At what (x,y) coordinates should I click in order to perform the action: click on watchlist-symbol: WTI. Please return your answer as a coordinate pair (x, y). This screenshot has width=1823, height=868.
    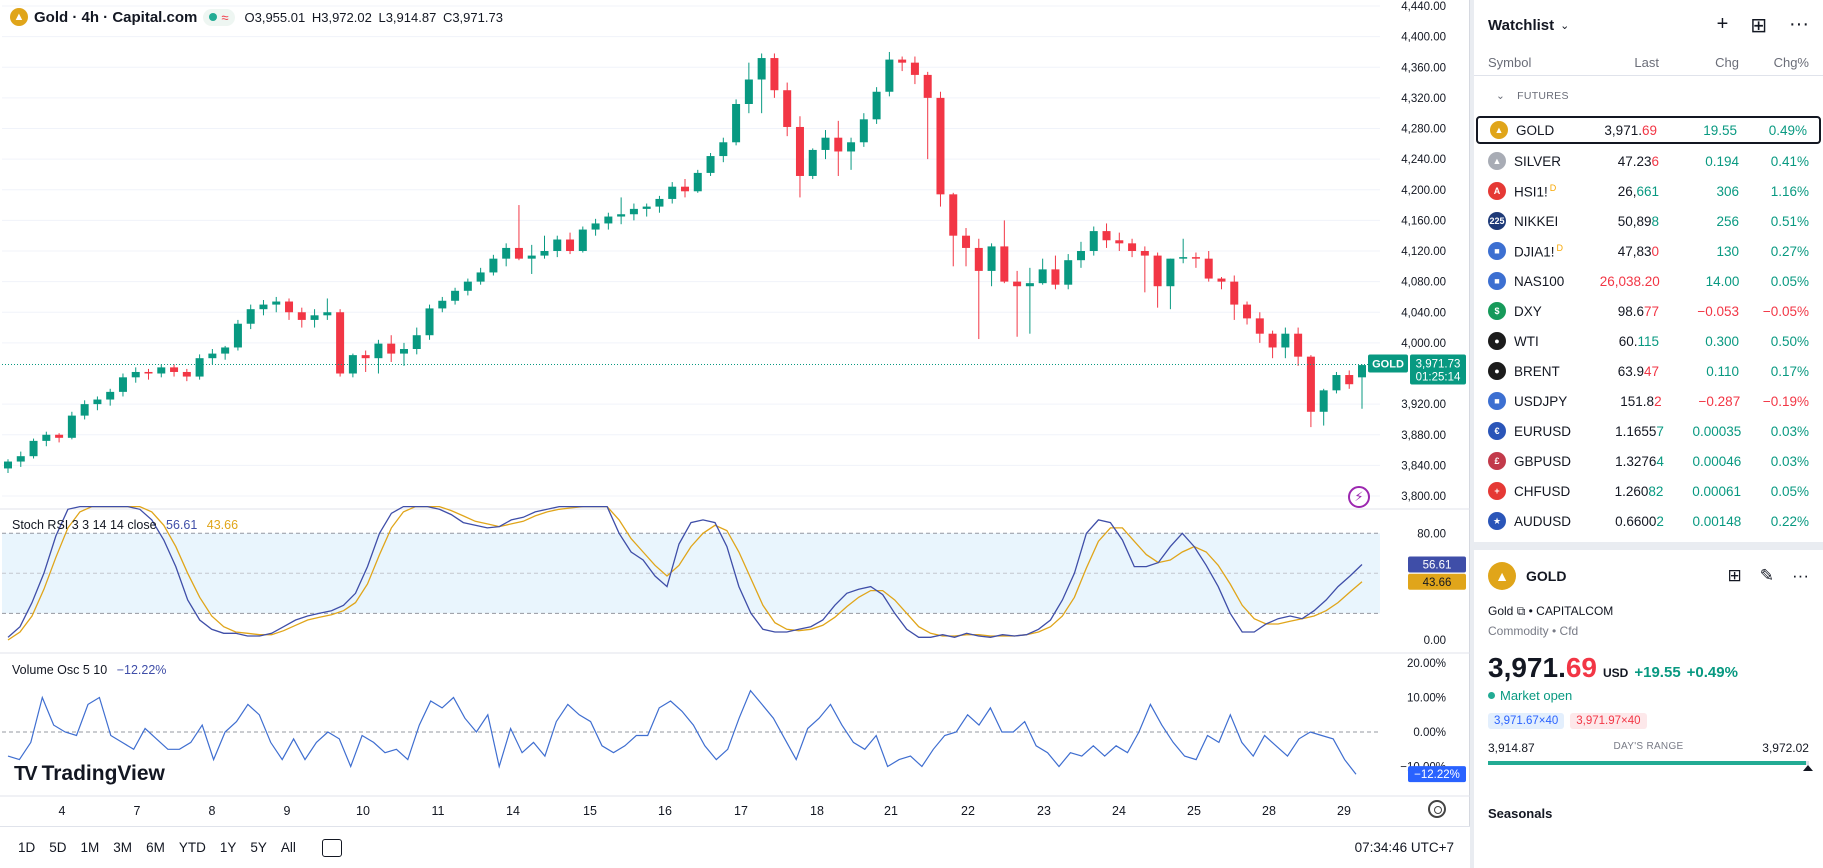
    Looking at the image, I should click on (1526, 341).